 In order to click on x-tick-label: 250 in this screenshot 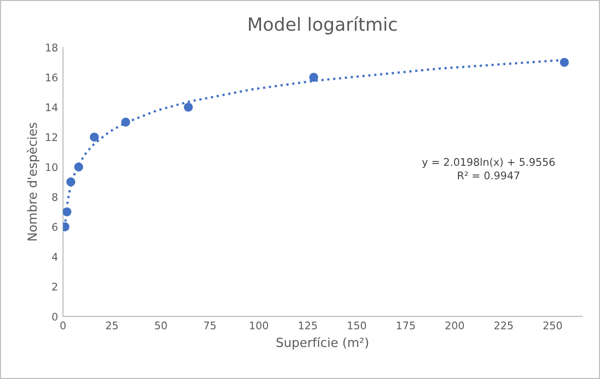, I will do `click(552, 326)`.